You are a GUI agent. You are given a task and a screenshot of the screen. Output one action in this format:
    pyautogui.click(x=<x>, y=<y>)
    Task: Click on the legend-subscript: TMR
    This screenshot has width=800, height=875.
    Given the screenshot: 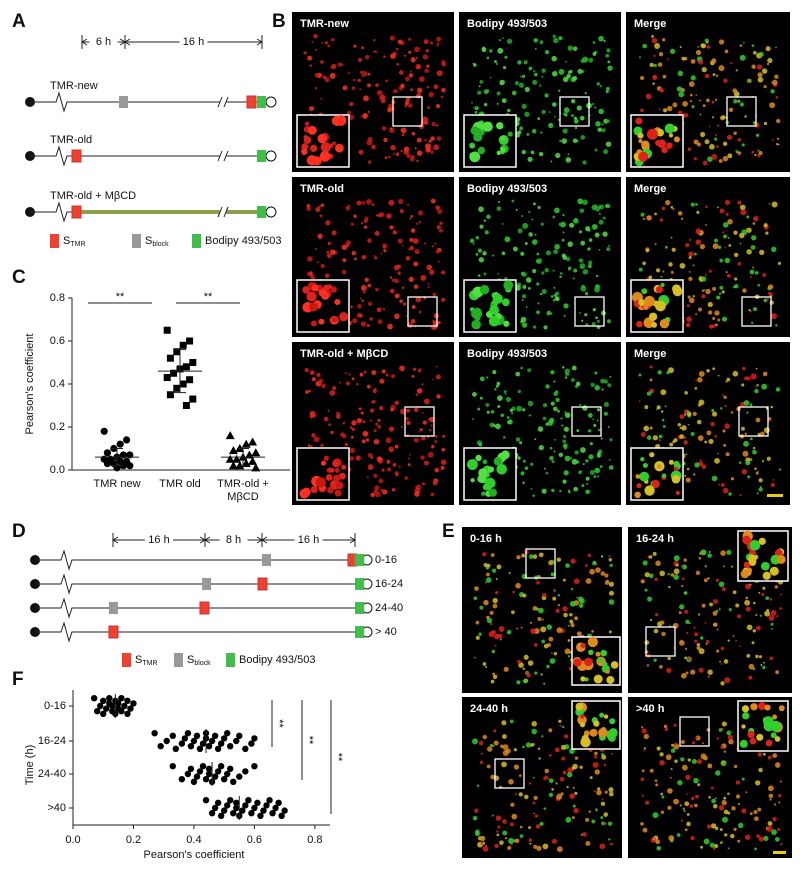 What is the action you would take?
    pyautogui.click(x=149, y=663)
    